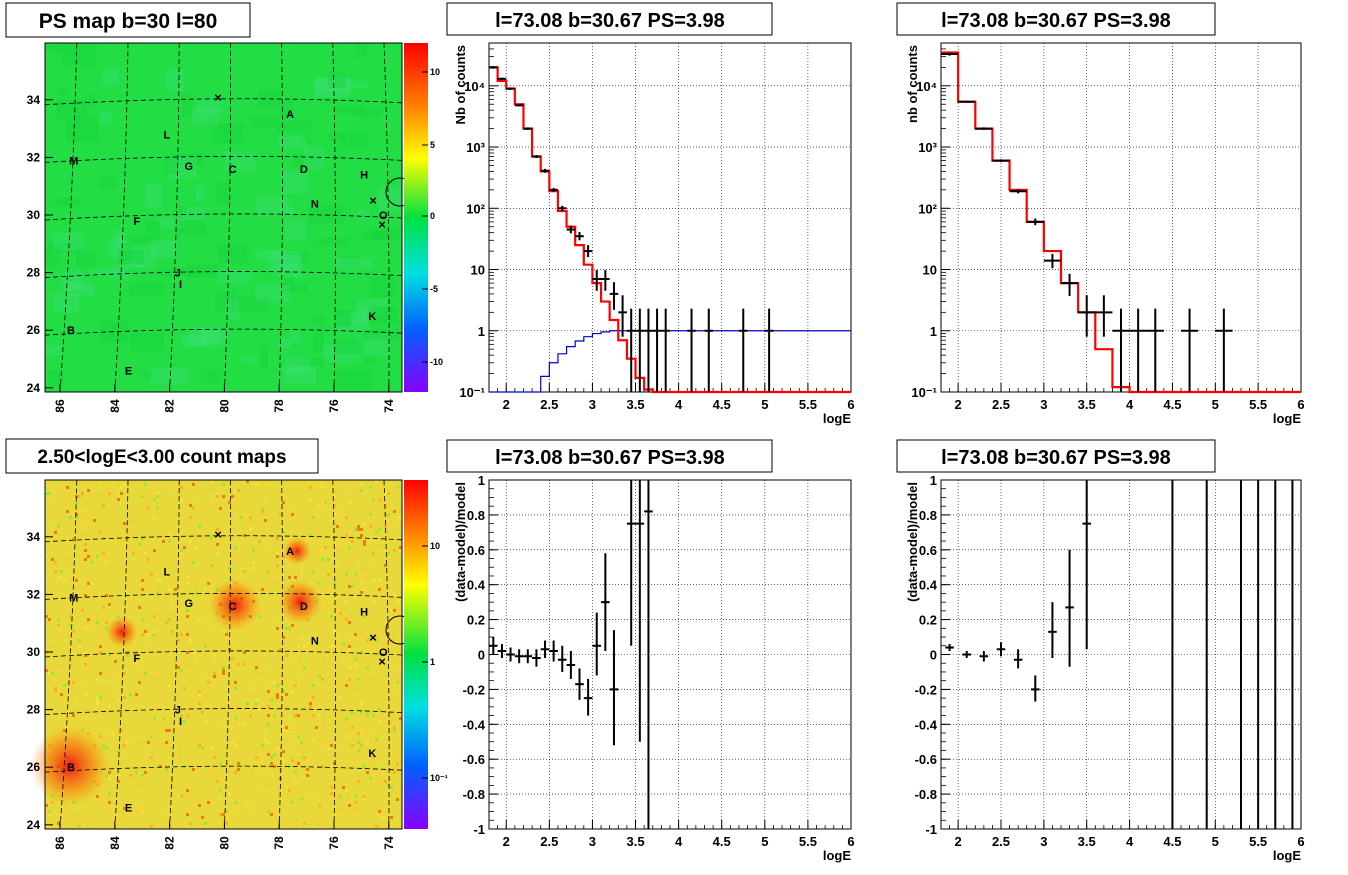  I want to click on chart-y-tick-label: 1, so click(481, 480).